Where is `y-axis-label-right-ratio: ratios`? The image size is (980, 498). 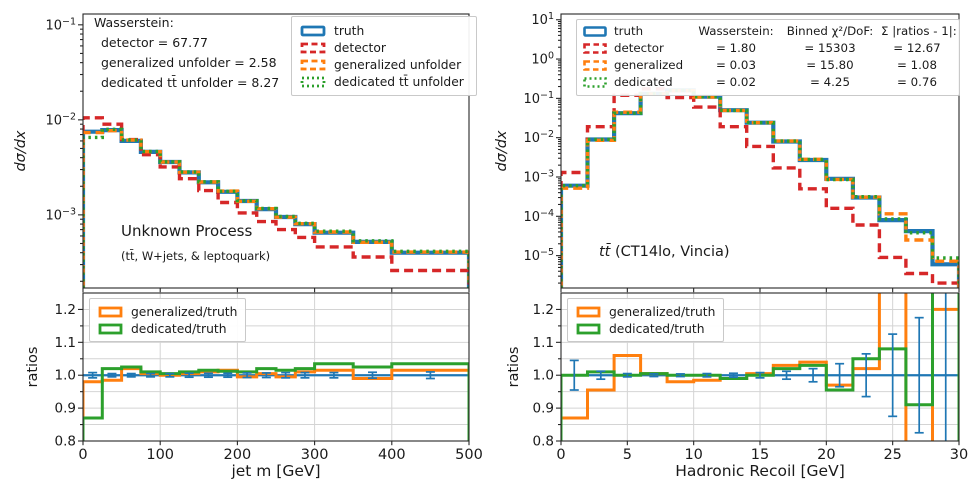 y-axis-label-right-ratio: ratios is located at coordinates (514, 367).